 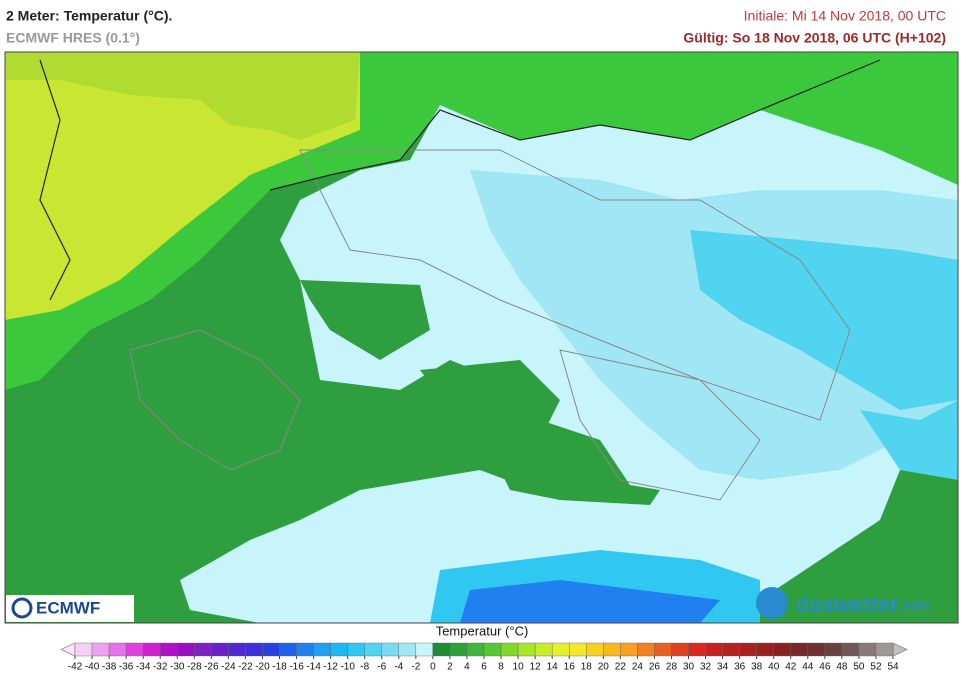 I want to click on colorbar-tick-label: -14, so click(x=313, y=667).